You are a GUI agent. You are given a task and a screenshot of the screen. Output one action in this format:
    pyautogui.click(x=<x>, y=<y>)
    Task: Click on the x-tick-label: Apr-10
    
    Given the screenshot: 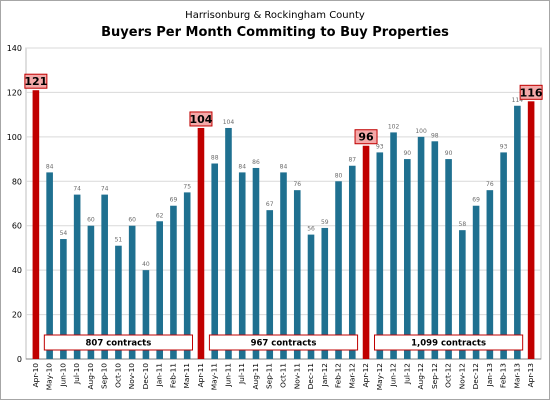 What is the action you would take?
    pyautogui.click(x=35, y=375)
    